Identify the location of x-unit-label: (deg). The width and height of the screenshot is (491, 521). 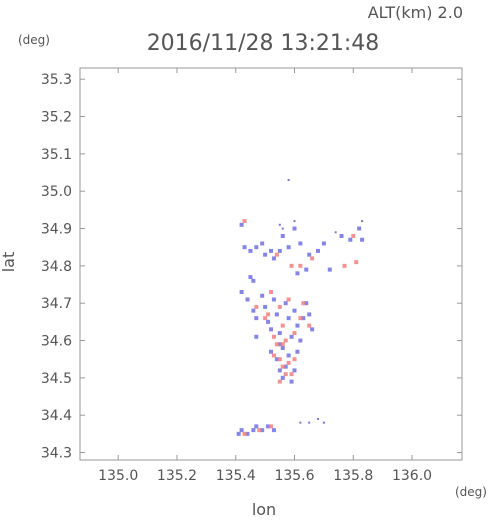
(471, 492).